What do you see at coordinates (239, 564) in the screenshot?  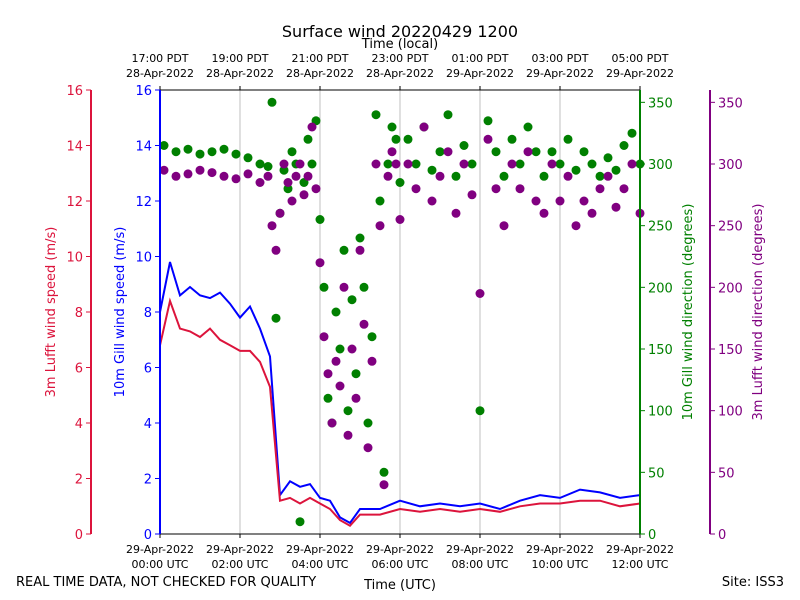 I see `bottom-tick-time: 02:00 UTC` at bounding box center [239, 564].